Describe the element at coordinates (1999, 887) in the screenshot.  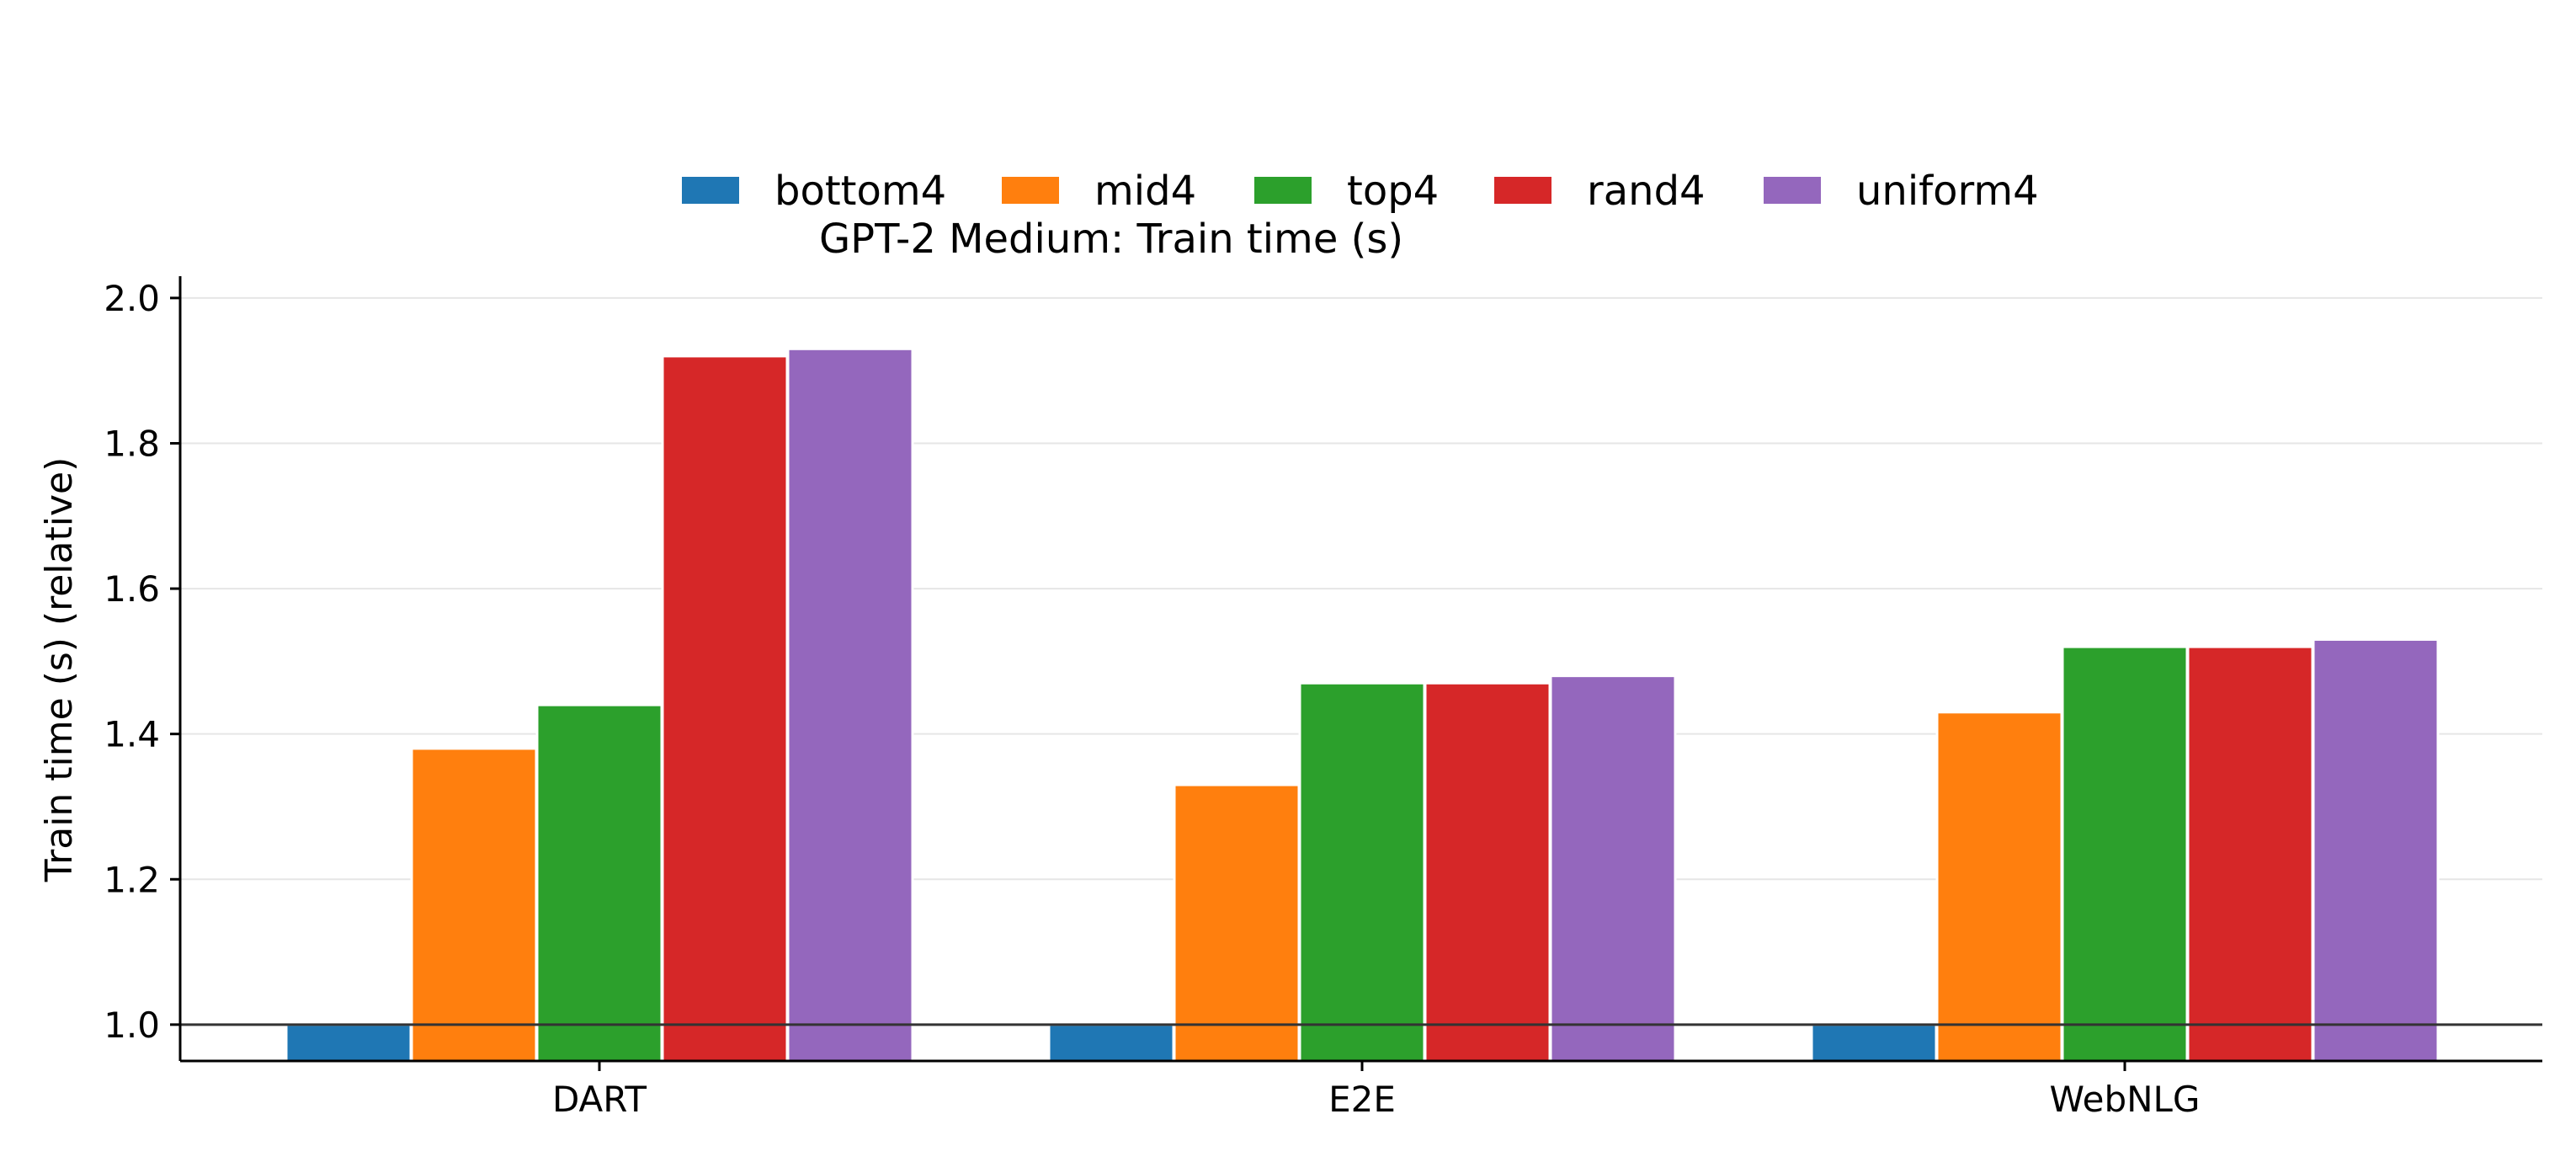
I see `bar-mid4-webnlg` at that location.